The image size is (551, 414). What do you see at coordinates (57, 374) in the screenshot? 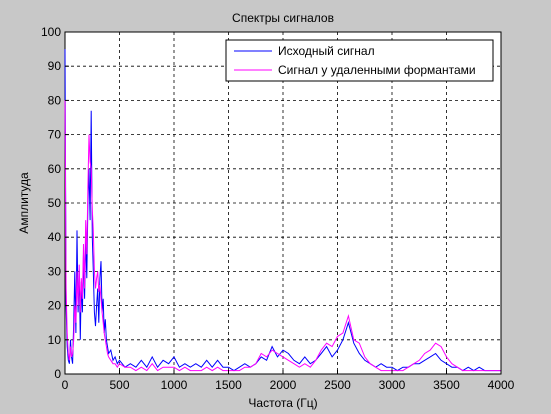
I see `y-tick-label: 0` at bounding box center [57, 374].